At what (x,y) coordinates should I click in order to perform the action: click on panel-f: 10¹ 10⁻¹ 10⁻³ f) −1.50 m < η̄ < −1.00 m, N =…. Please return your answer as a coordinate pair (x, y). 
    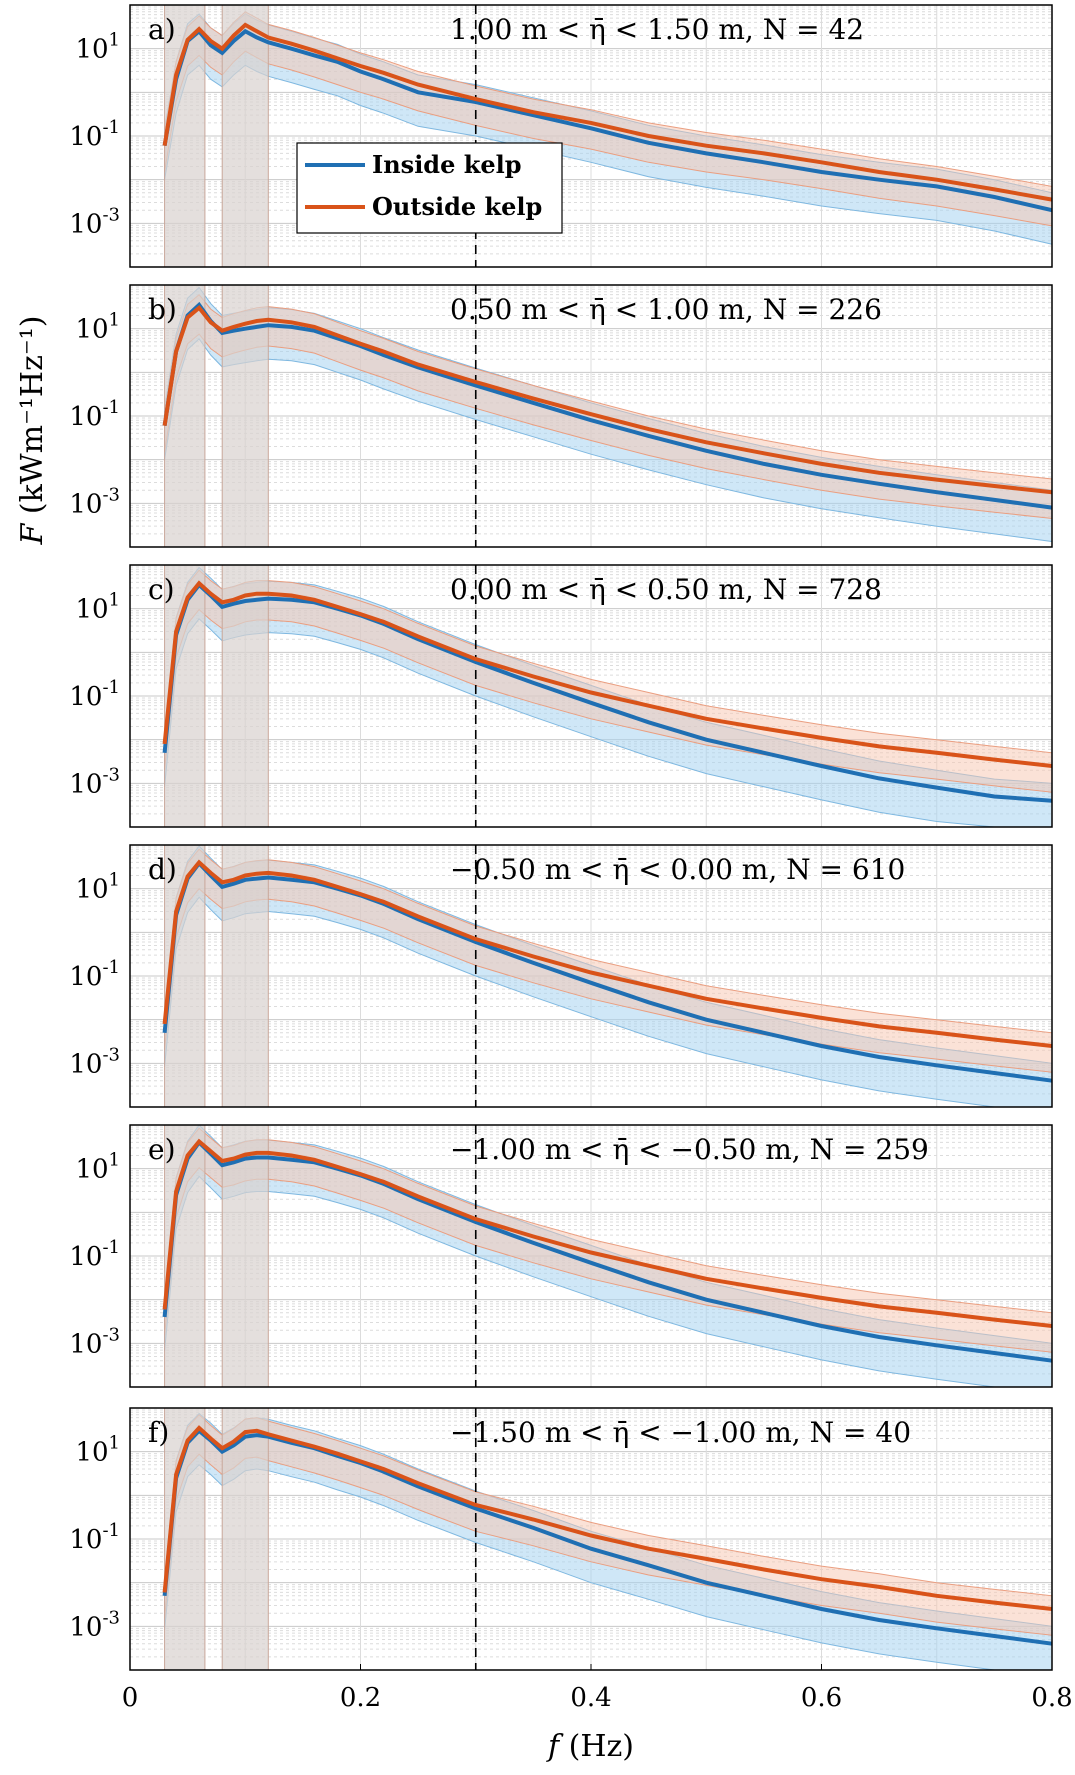
    Looking at the image, I should click on (561, 1539).